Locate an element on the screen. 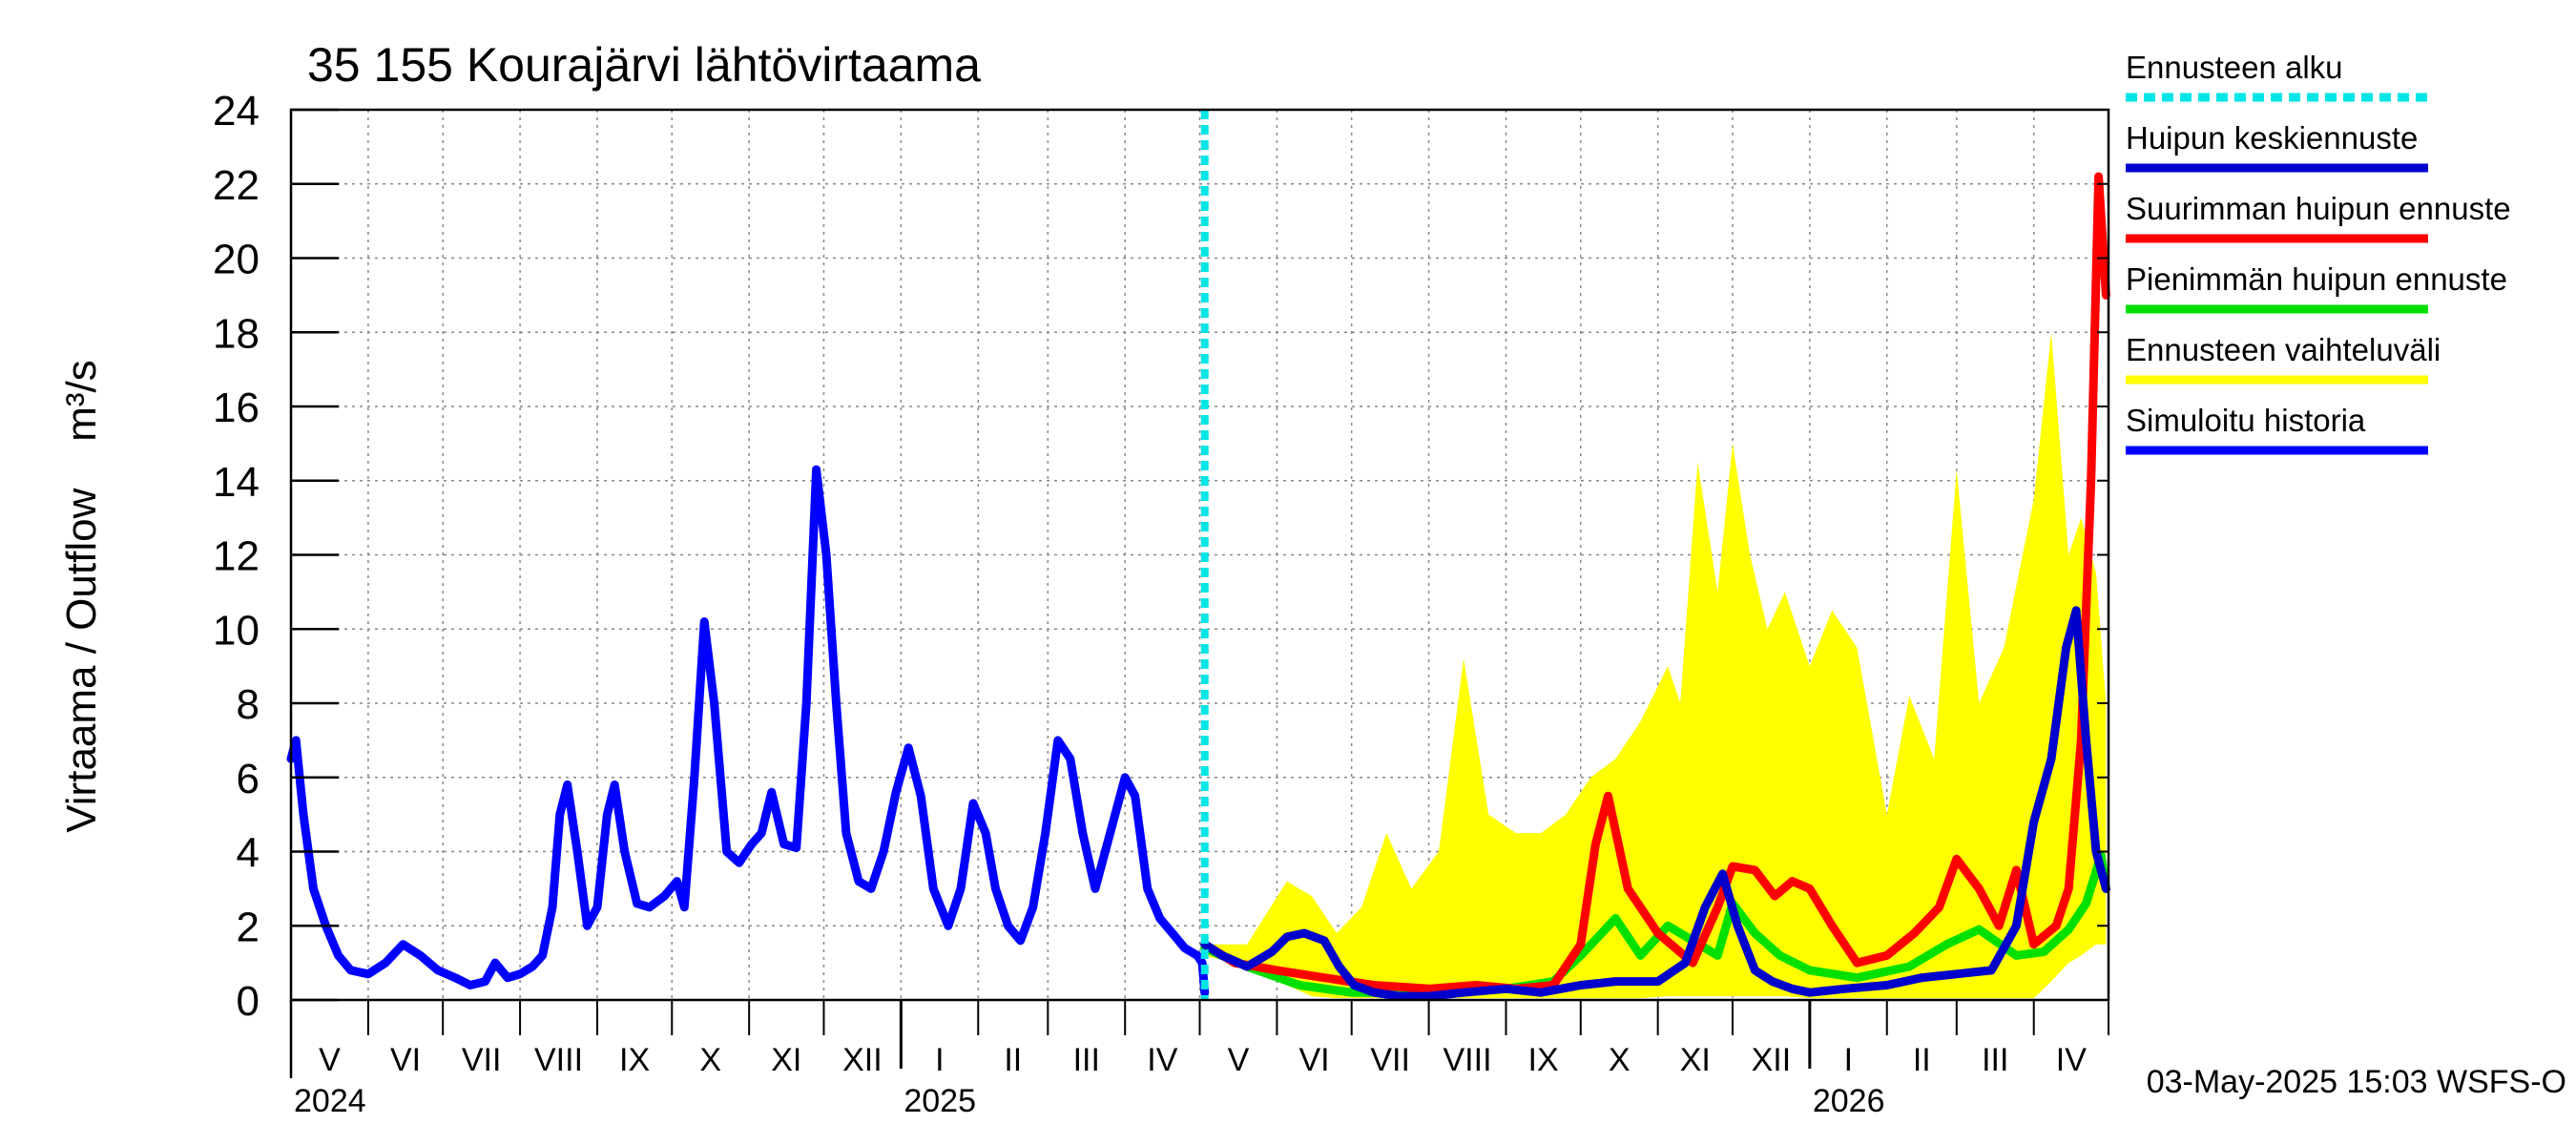 This screenshot has width=2576, height=1145. timestamp-label: 03-May-2025 15:03 WSFS-O is located at coordinates (2356, 1082).